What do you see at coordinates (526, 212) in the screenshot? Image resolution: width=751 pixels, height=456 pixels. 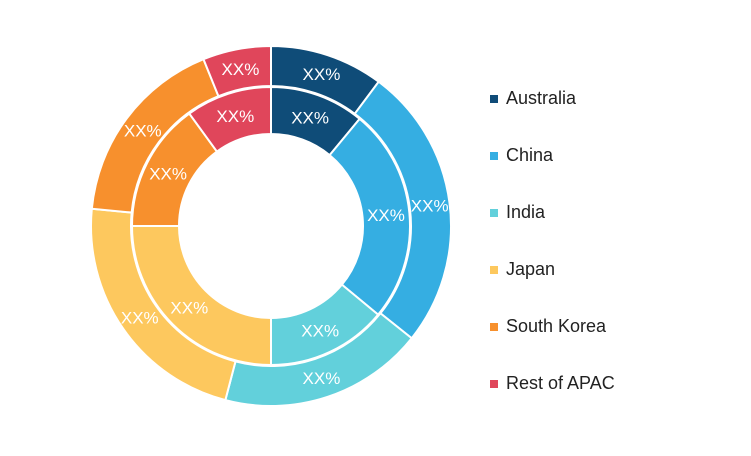 I see `legend-label-india: India` at bounding box center [526, 212].